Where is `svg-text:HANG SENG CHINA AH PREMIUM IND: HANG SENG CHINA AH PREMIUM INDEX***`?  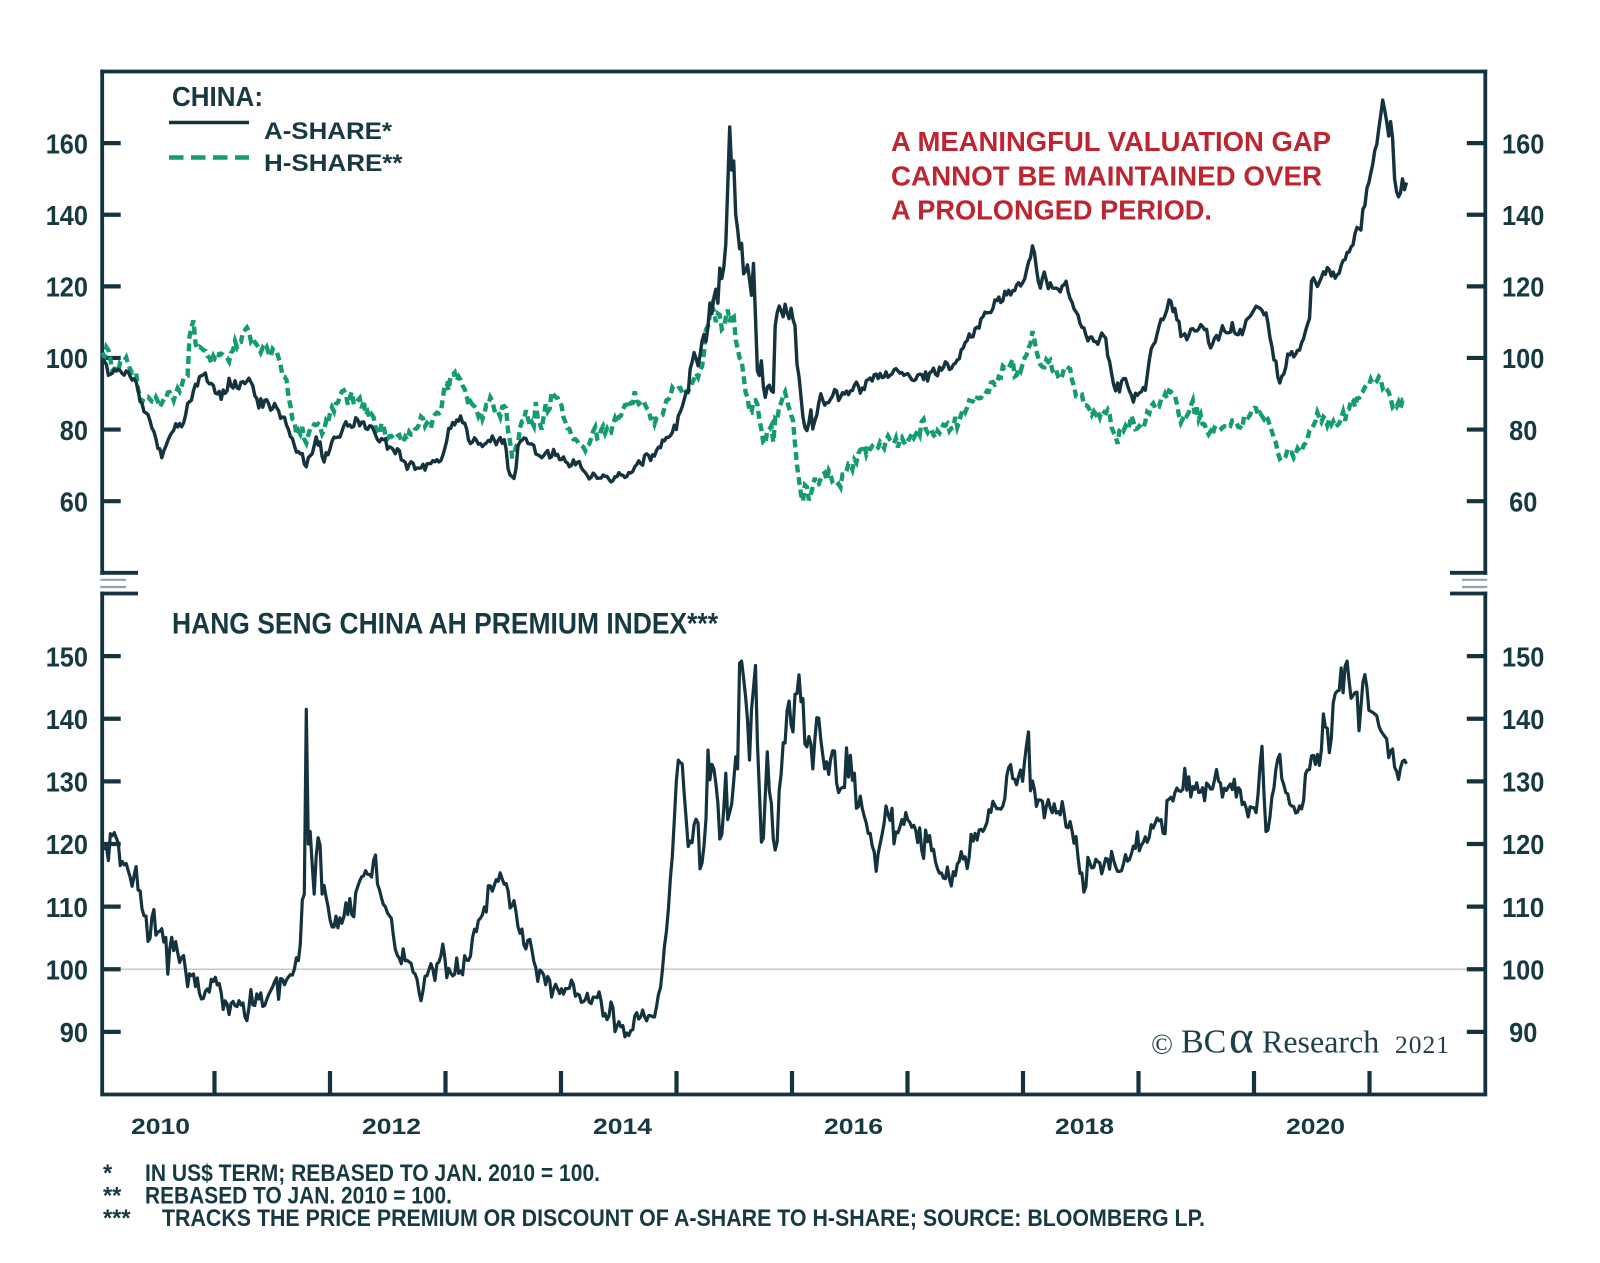 svg-text:HANG SENG CHINA AH PREMIUM IND: HANG SENG CHINA AH PREMIUM INDEX*** is located at coordinates (445, 624).